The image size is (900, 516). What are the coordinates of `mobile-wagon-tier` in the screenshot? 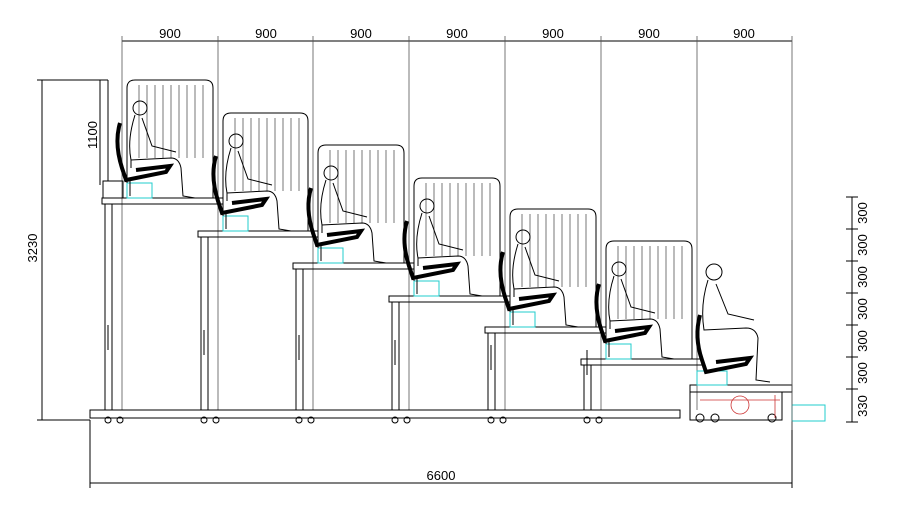 It's located at (757, 335).